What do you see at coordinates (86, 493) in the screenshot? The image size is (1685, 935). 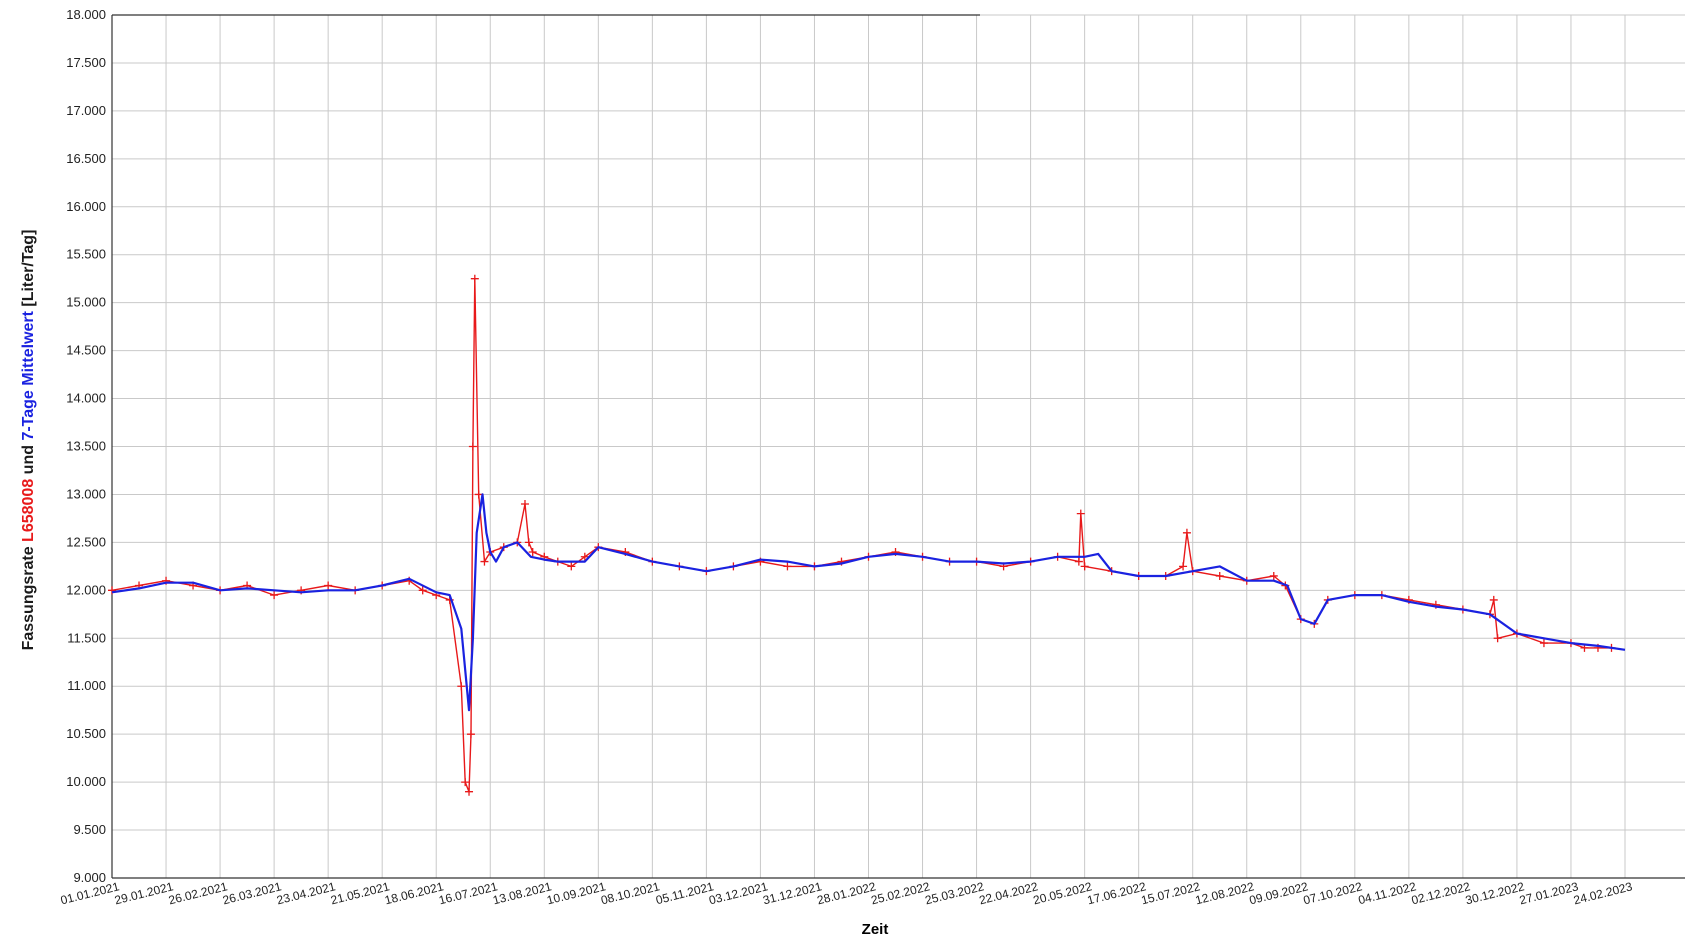 I see `y-tick-label: 13.000` at bounding box center [86, 493].